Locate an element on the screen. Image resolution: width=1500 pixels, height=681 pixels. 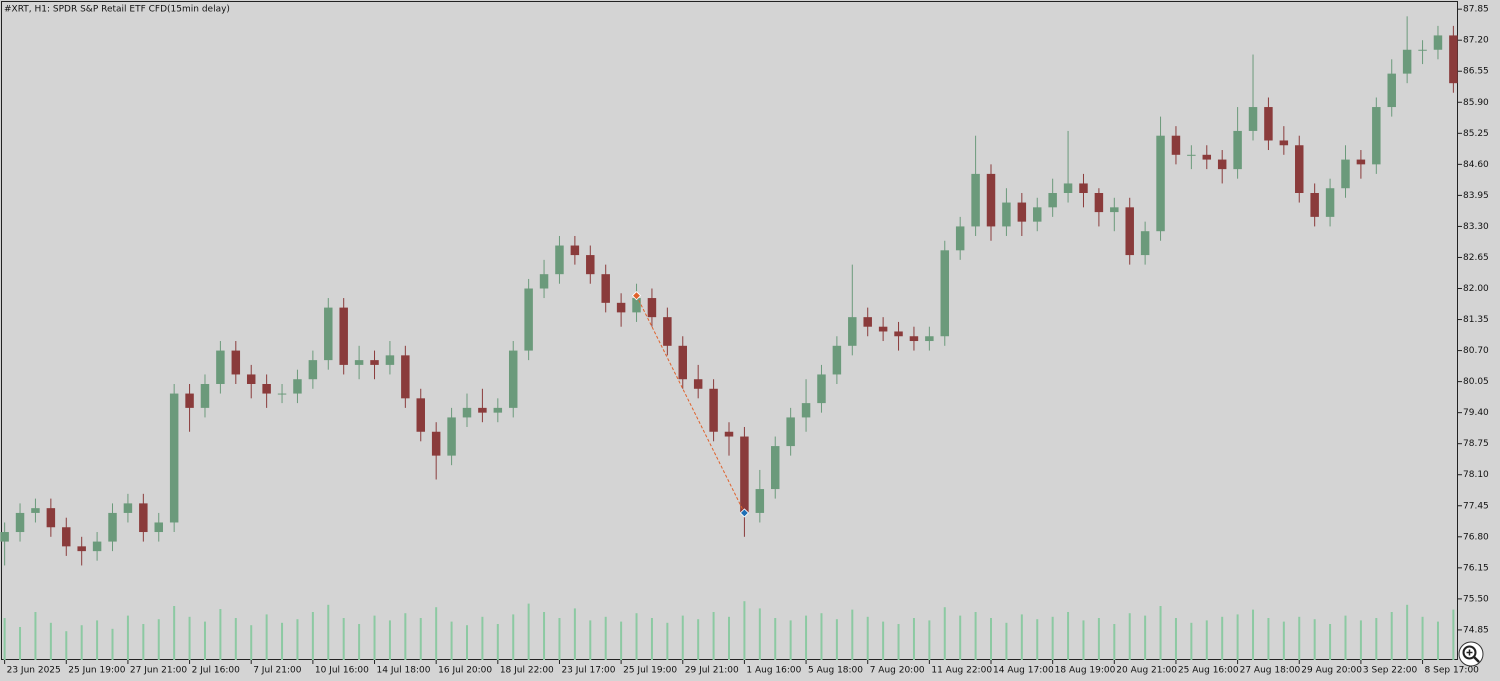
y-tick-label: 87.20 is located at coordinates (1476, 41).